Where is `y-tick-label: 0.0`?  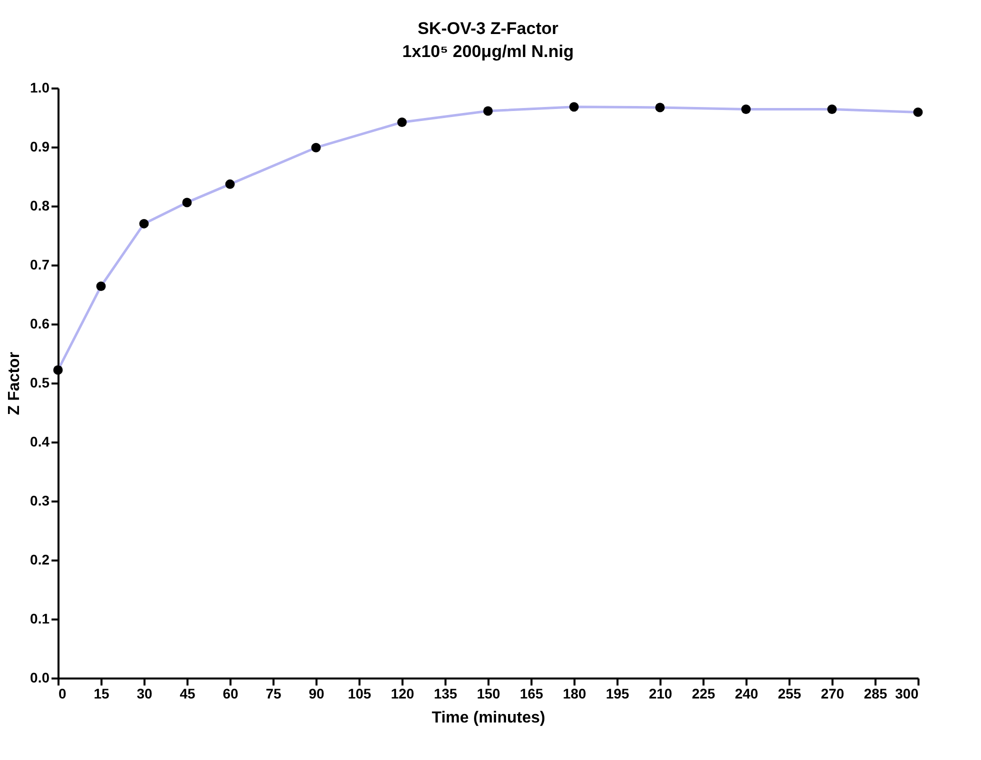 y-tick-label: 0.0 is located at coordinates (40, 678).